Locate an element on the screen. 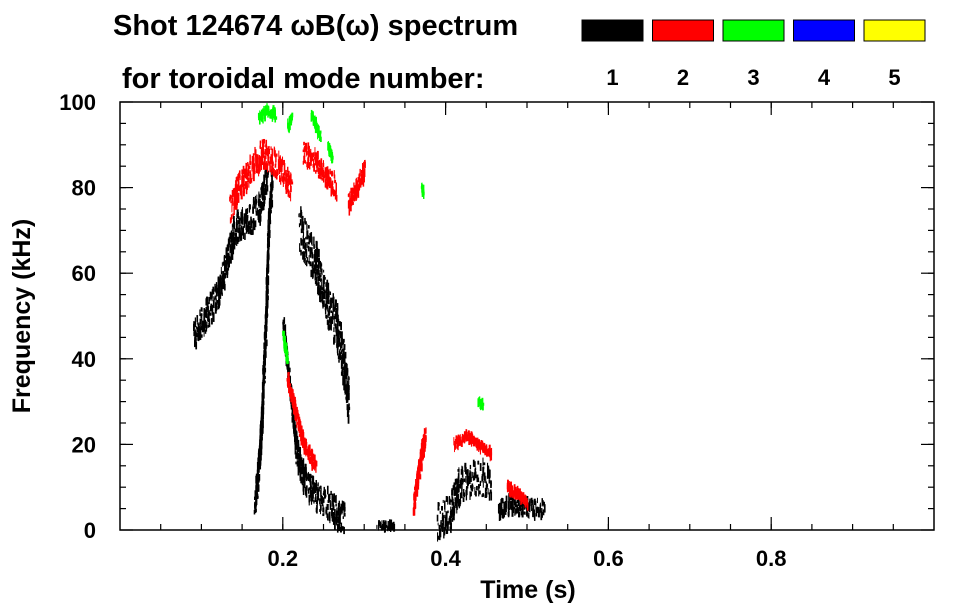 Image resolution: width=963 pixels, height=615 pixels. y-tick-label: 40 is located at coordinates (84, 359).